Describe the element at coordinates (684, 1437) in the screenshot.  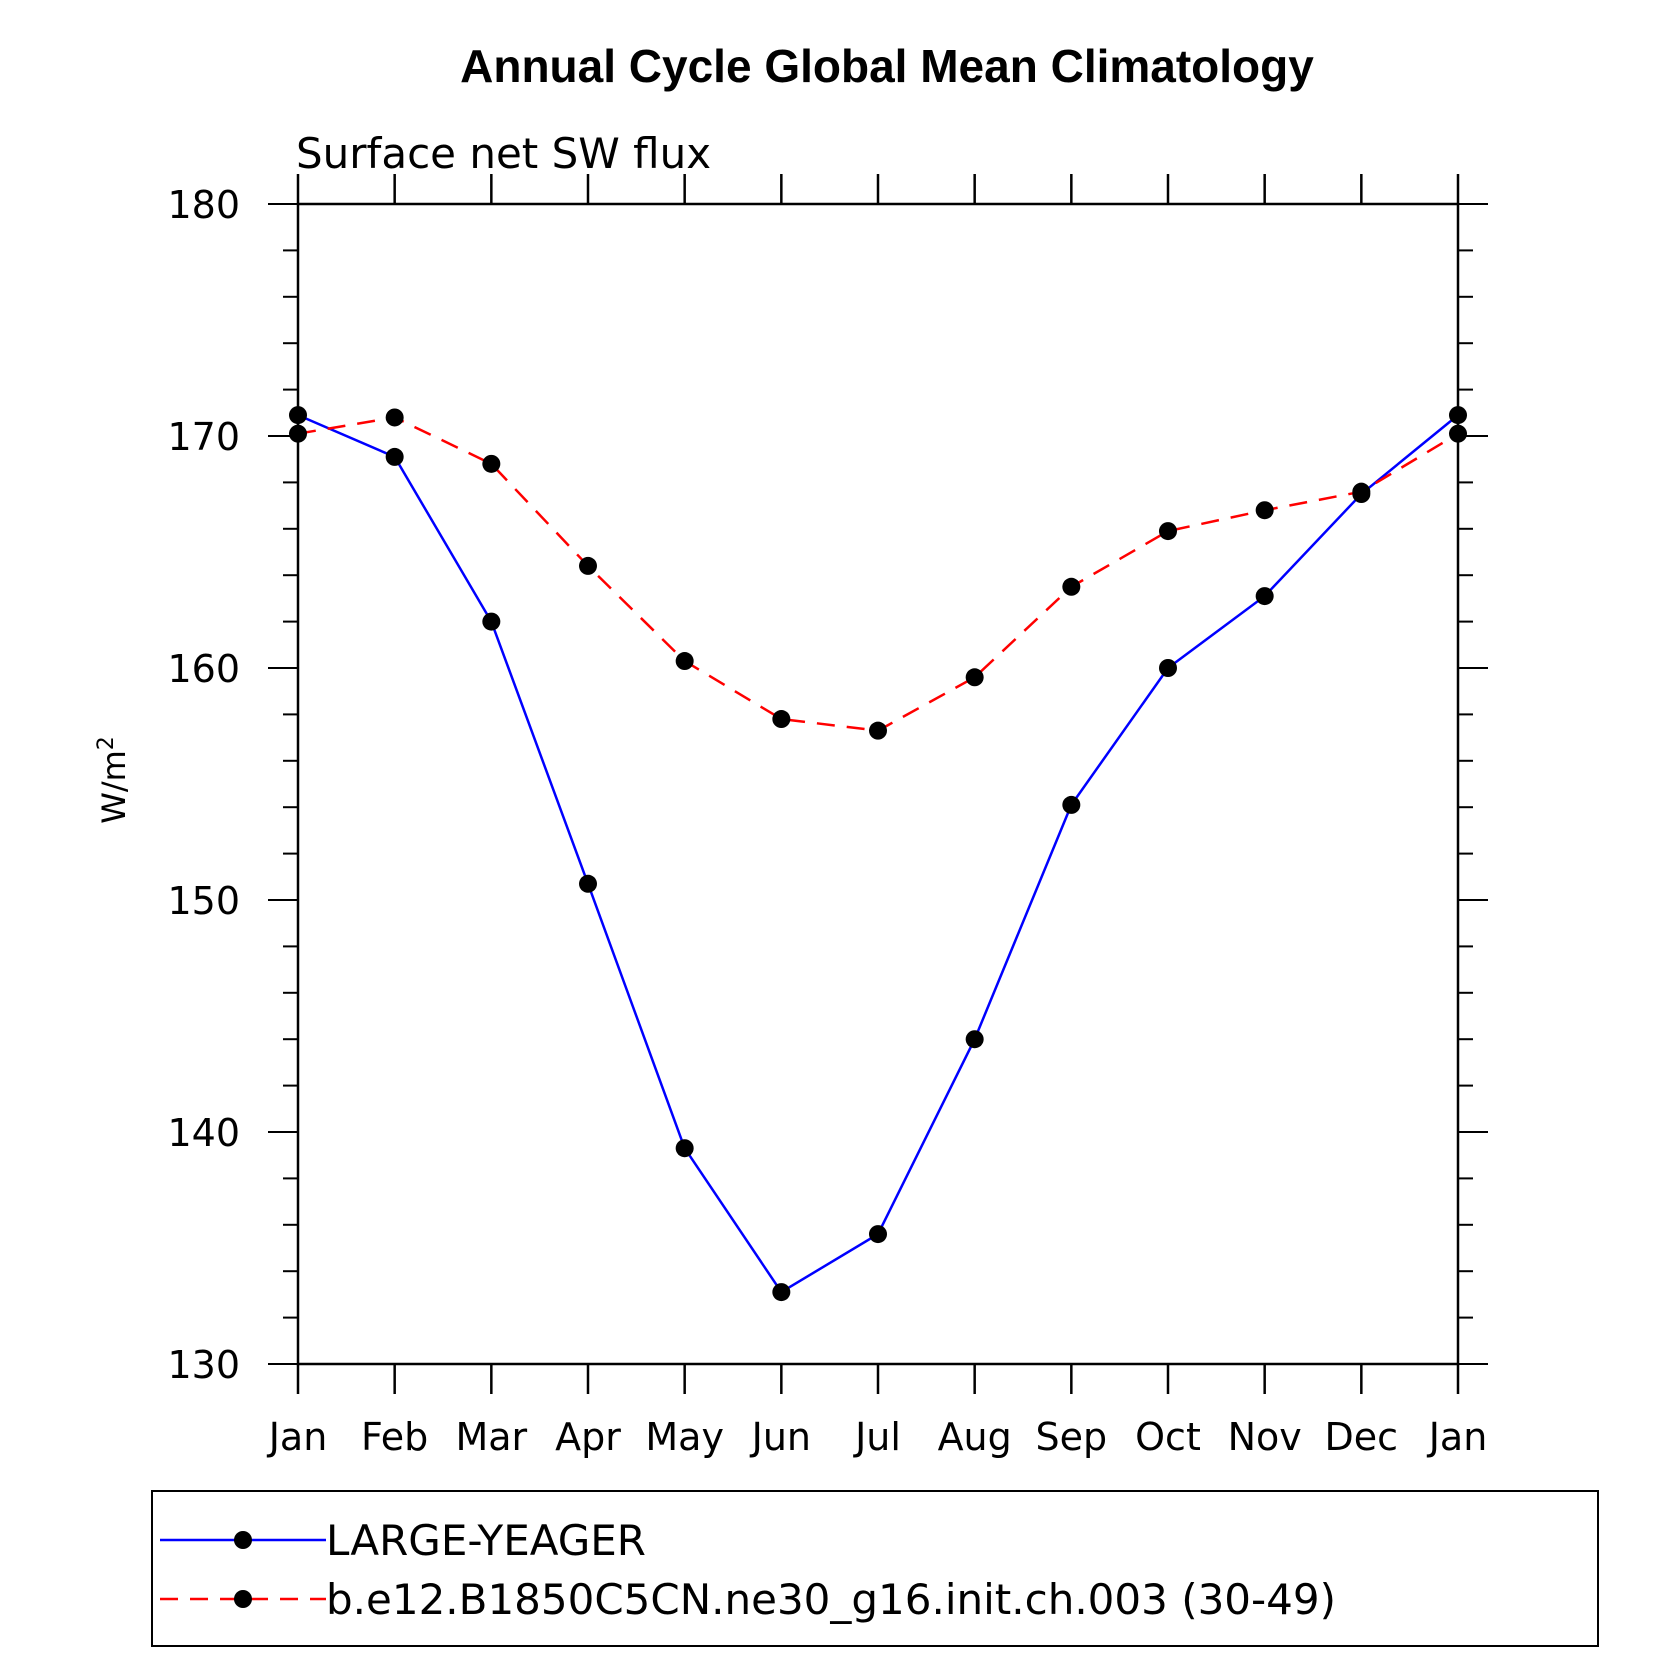
I see `x-tick-label: May` at that location.